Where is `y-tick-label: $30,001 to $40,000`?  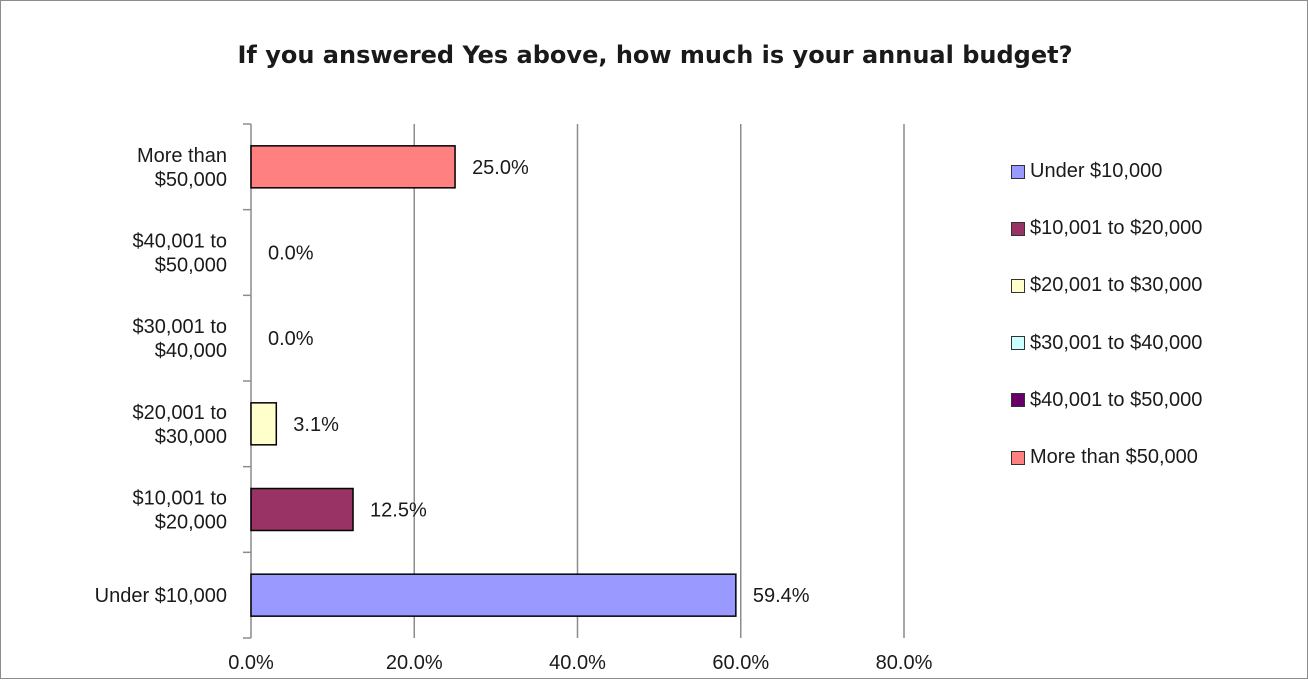
y-tick-label: $30,001 to $40,000 is located at coordinates (179, 339).